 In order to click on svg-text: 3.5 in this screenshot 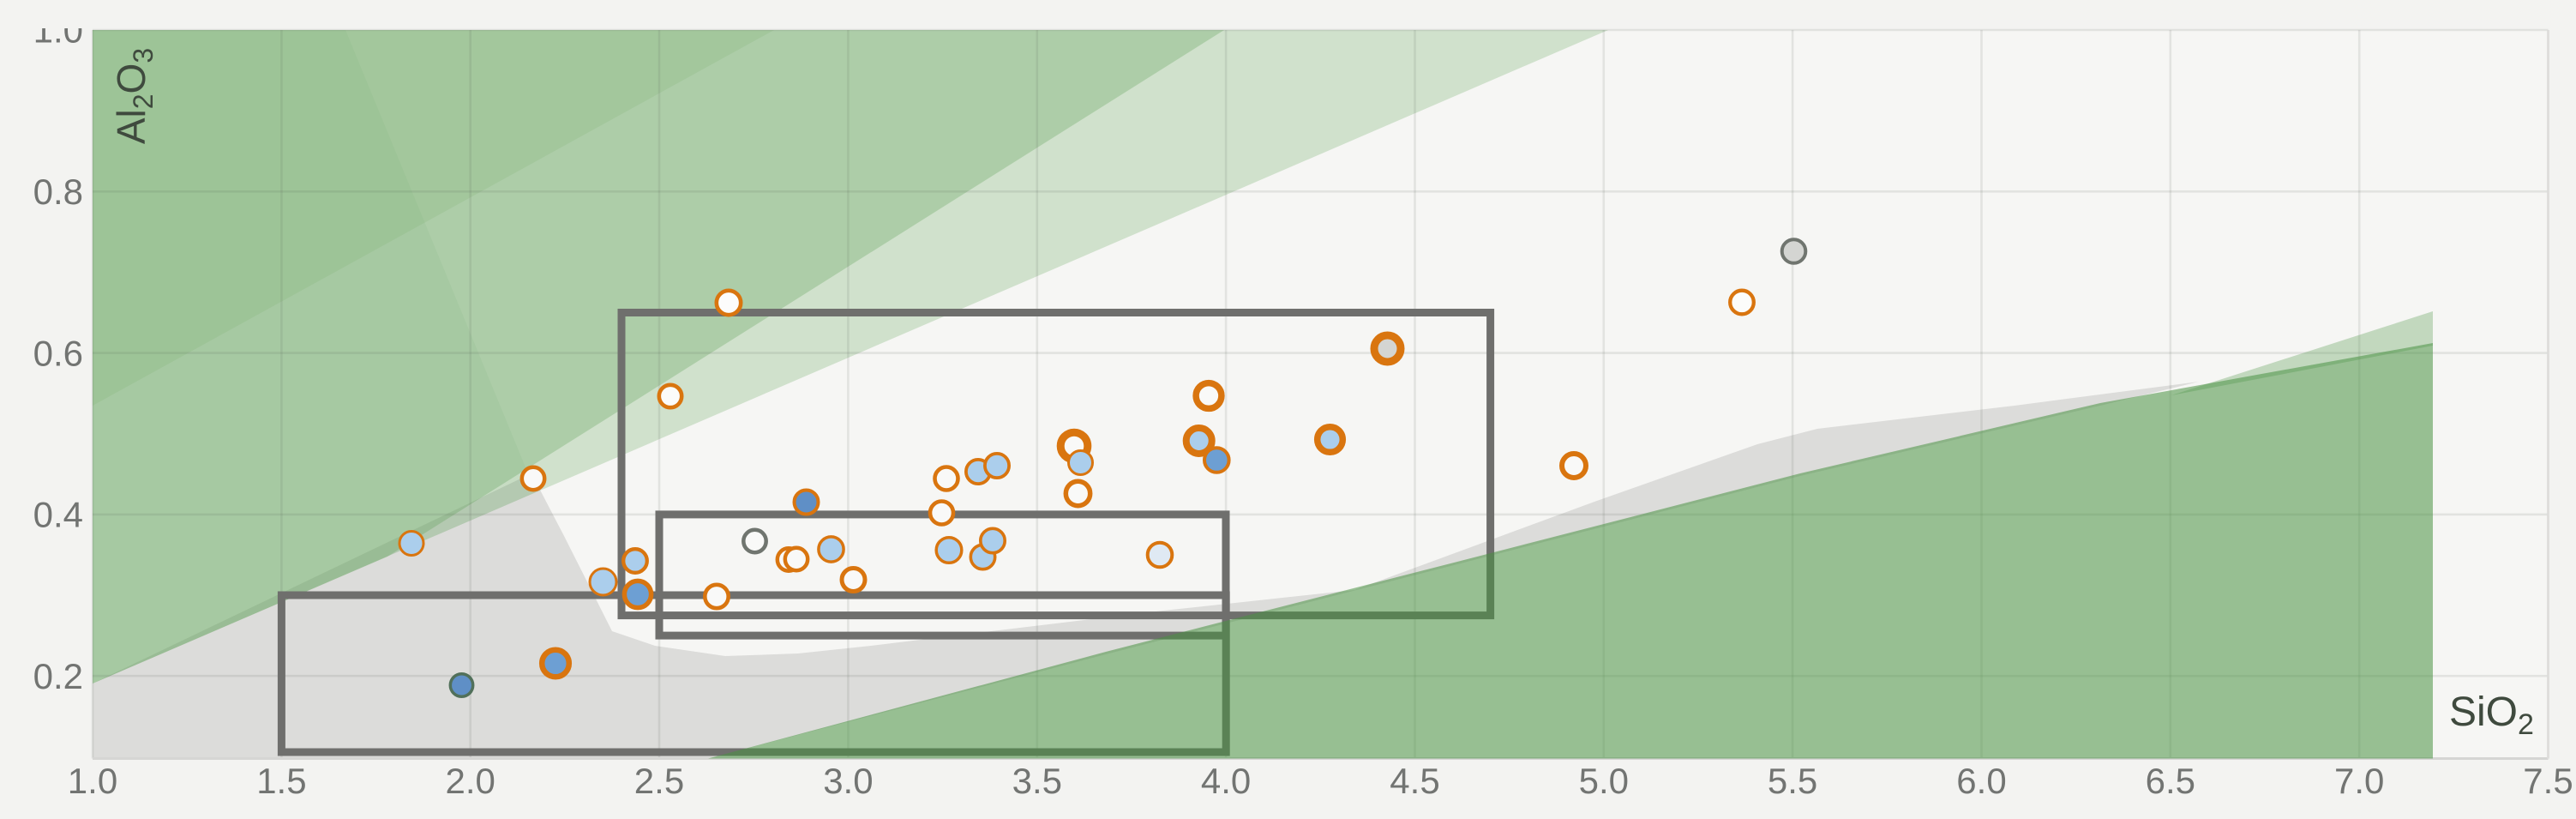, I will do `click(1037, 781)`.